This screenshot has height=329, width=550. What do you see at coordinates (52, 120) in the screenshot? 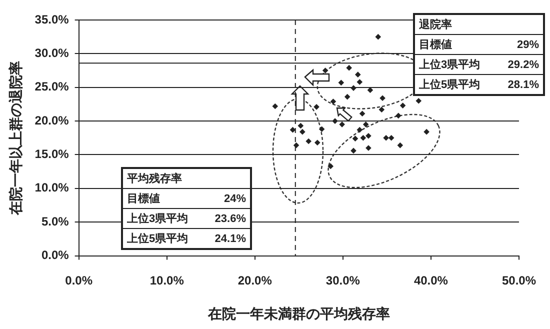
I see `y-tick-label: 20.0%` at bounding box center [52, 120].